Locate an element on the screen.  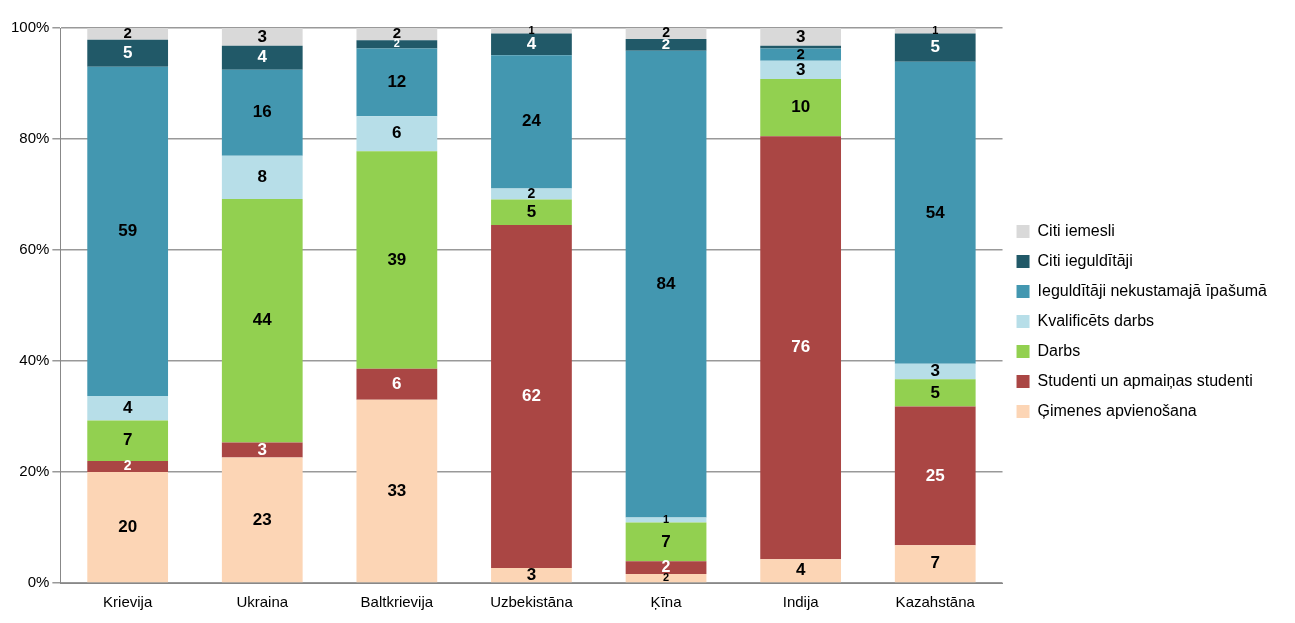
data-label: 33 is located at coordinates (397, 490).